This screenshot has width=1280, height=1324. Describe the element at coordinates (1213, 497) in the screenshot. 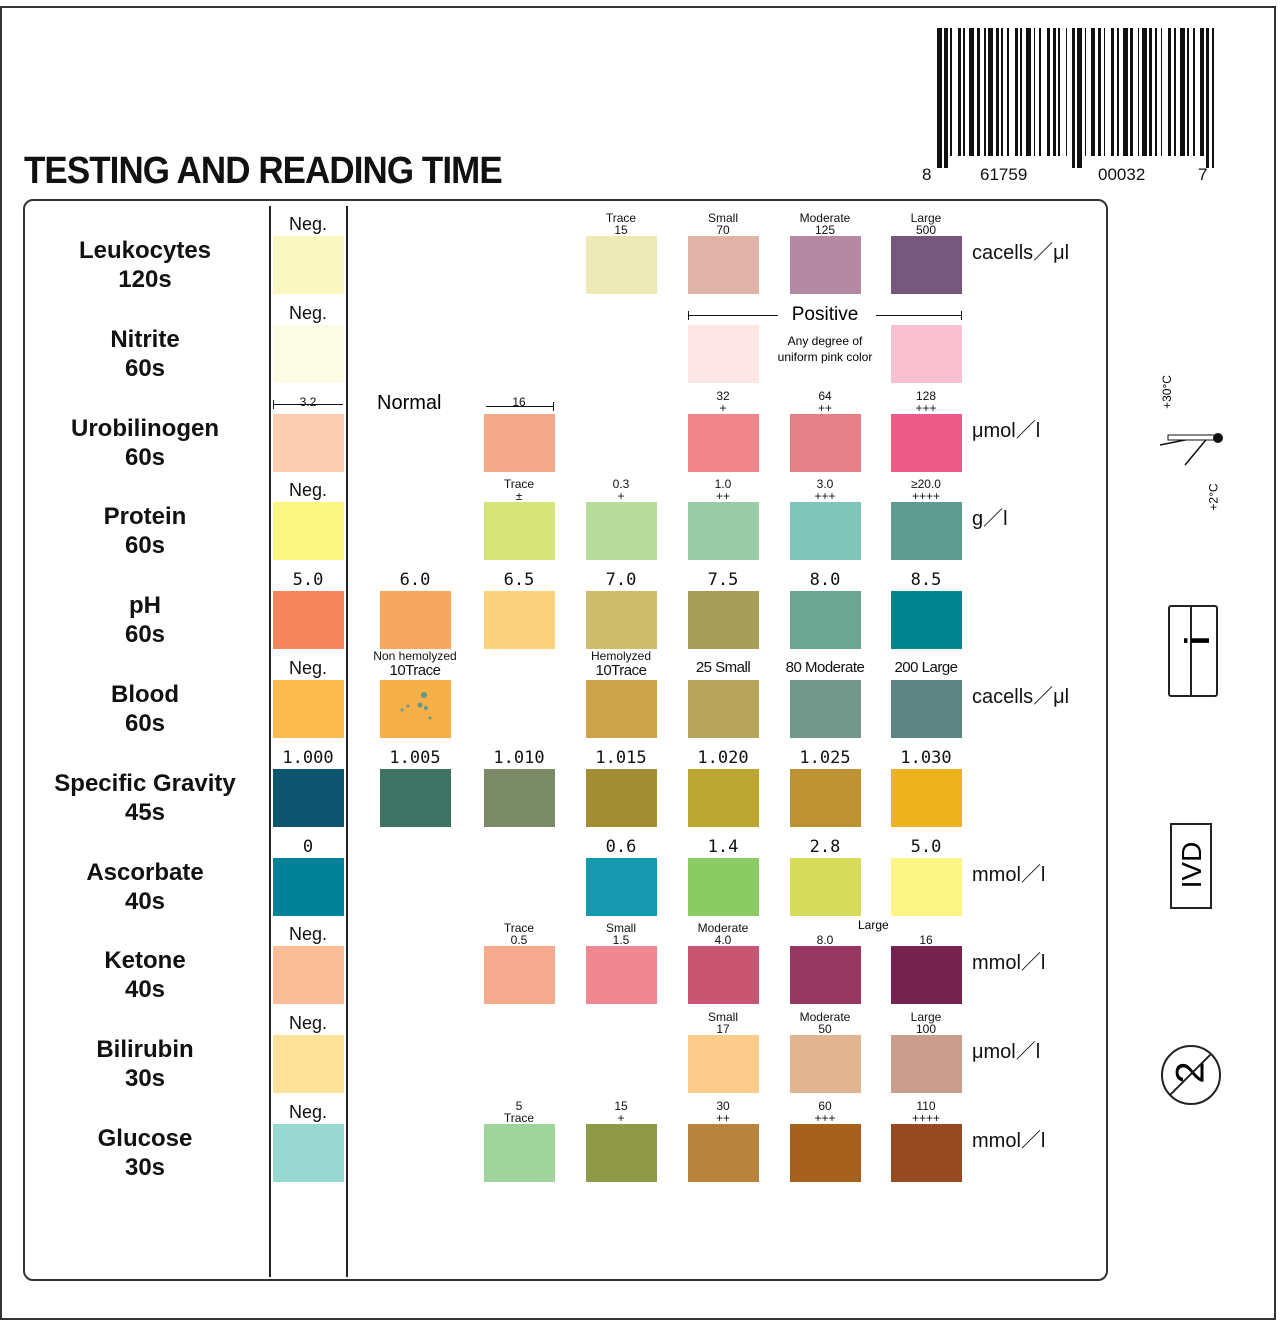

I see `temp-lower: +2°C` at that location.